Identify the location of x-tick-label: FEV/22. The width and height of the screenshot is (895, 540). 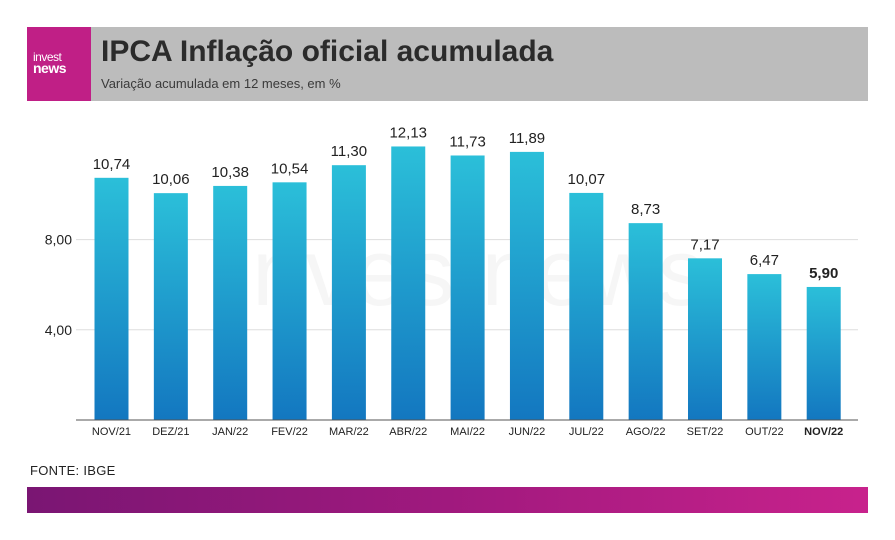
(289, 432).